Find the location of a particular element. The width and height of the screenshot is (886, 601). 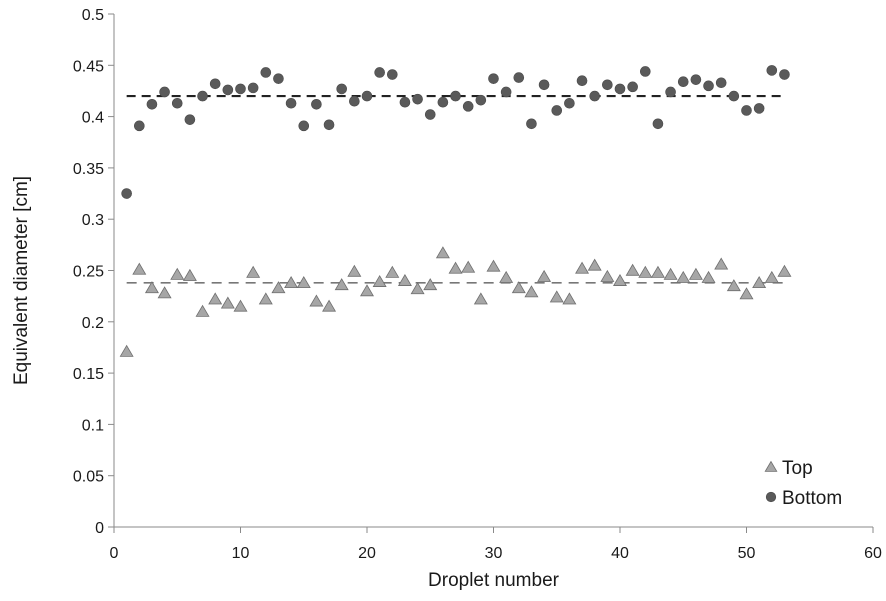

y-tick-label: 0.5 is located at coordinates (93, 15).